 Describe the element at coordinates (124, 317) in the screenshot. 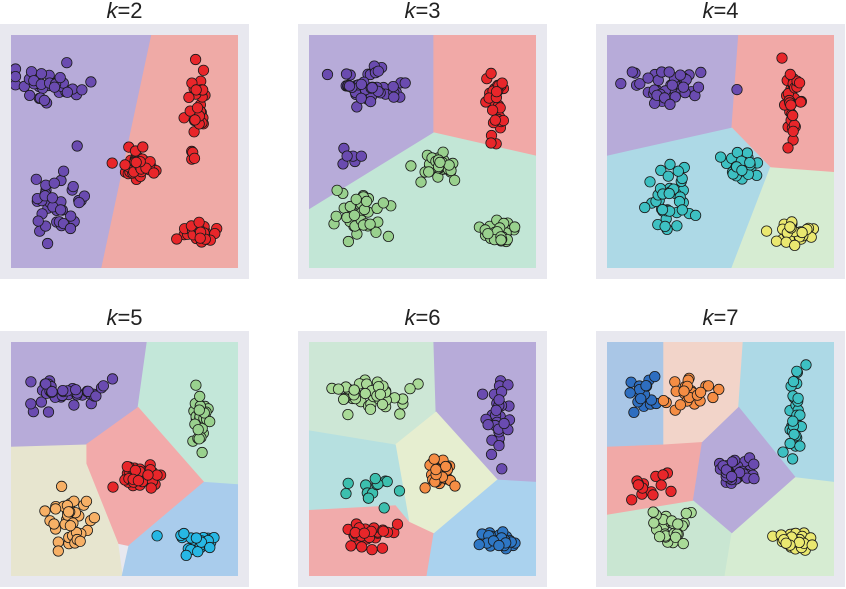

I see `panel-title: k=5` at that location.